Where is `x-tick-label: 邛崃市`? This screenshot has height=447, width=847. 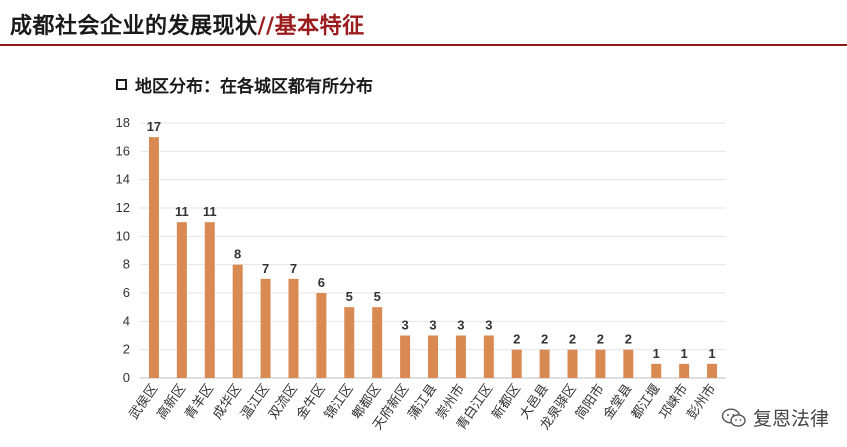
x-tick-label: 邛崃市 is located at coordinates (673, 401).